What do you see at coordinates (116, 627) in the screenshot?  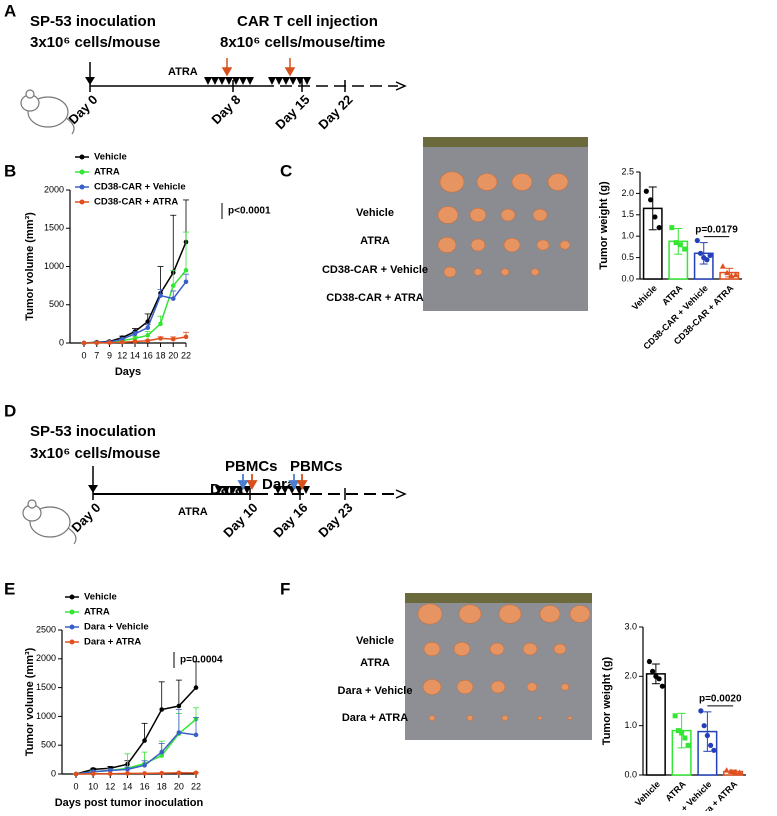 I see `legend-label: Dara + Vehicle` at bounding box center [116, 627].